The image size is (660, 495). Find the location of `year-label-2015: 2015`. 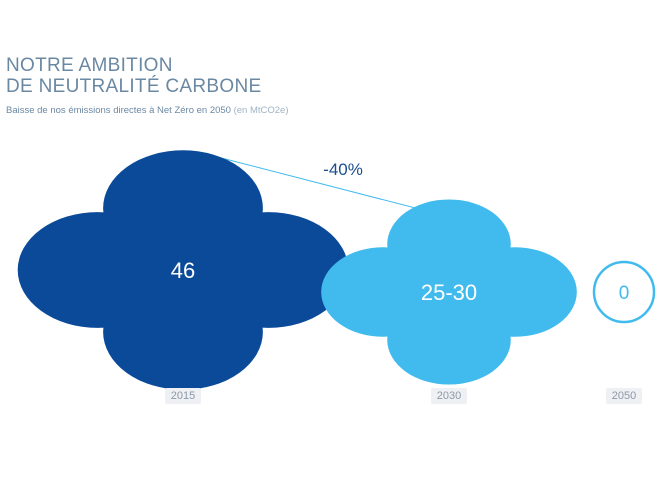

year-label-2015: 2015 is located at coordinates (183, 396).